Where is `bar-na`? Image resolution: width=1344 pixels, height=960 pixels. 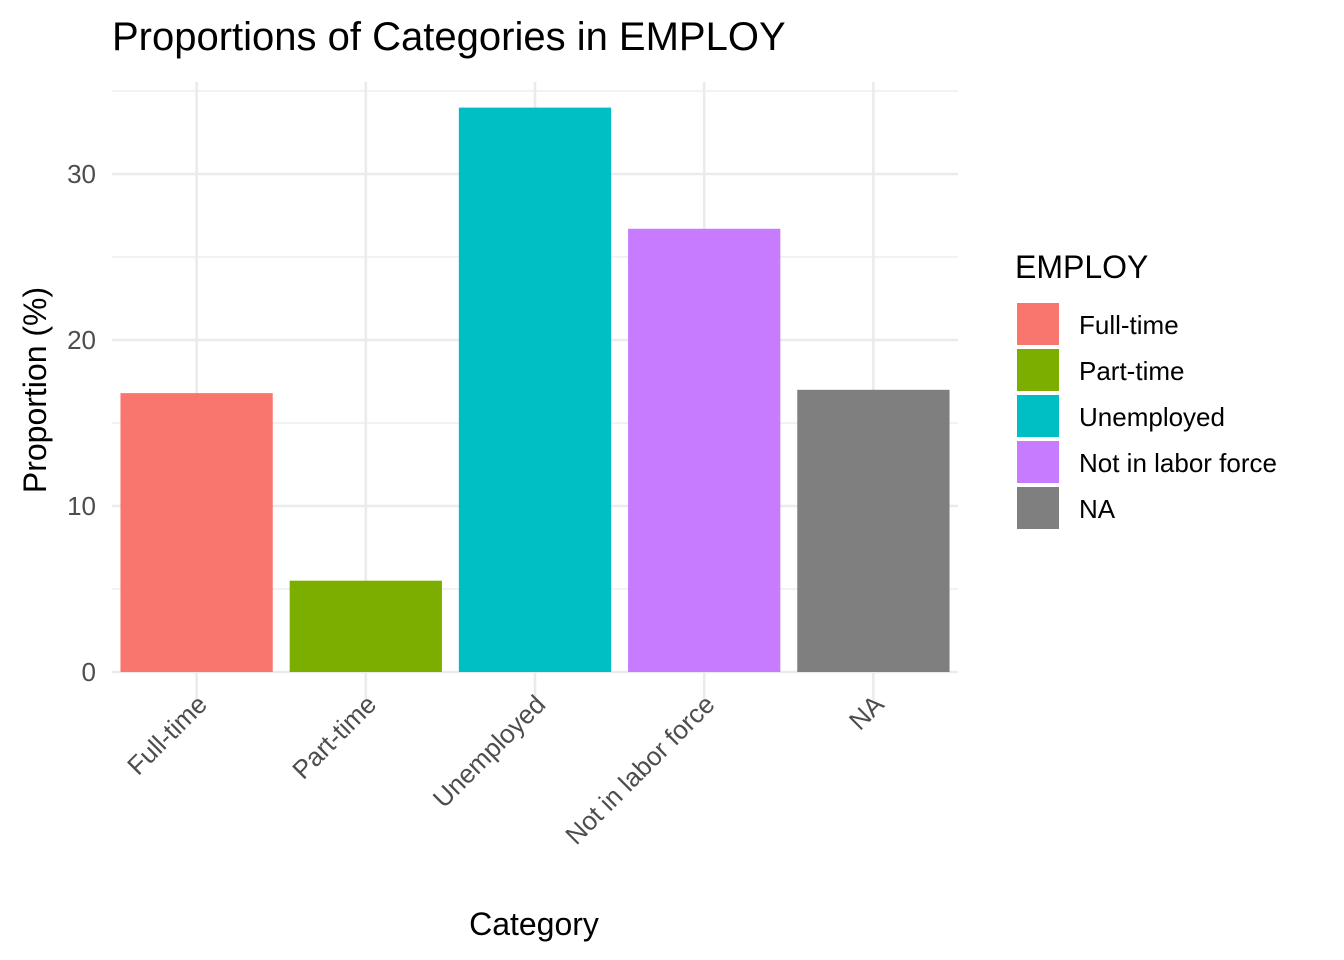 bar-na is located at coordinates (873, 530).